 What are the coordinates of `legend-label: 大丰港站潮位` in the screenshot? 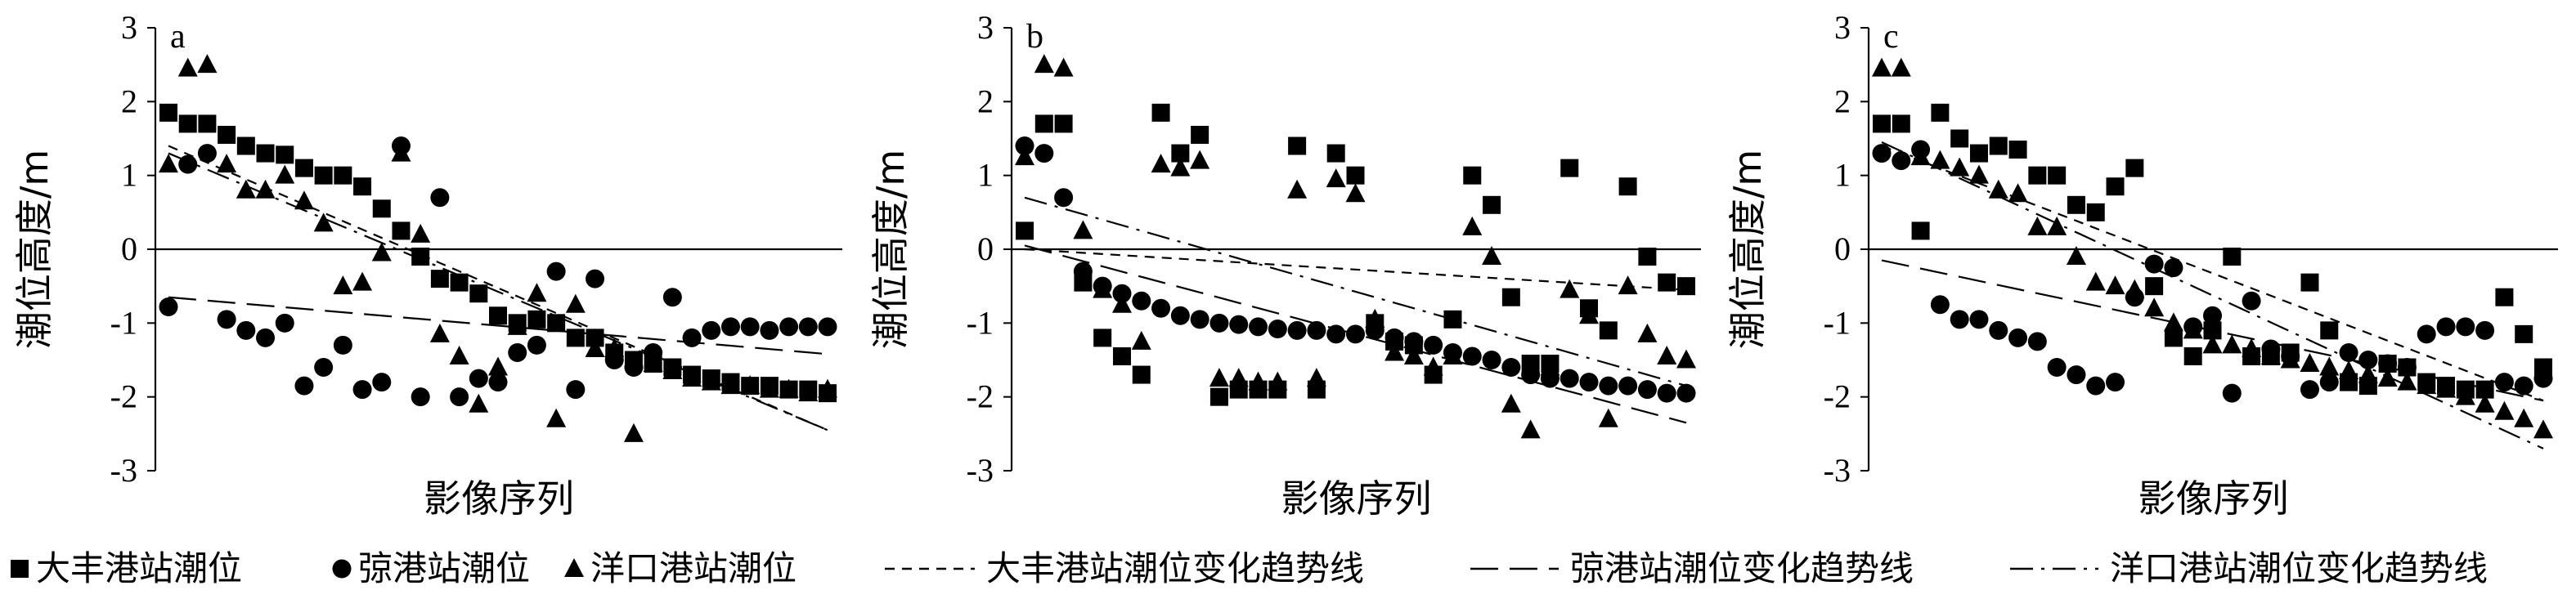 It's located at (139, 568).